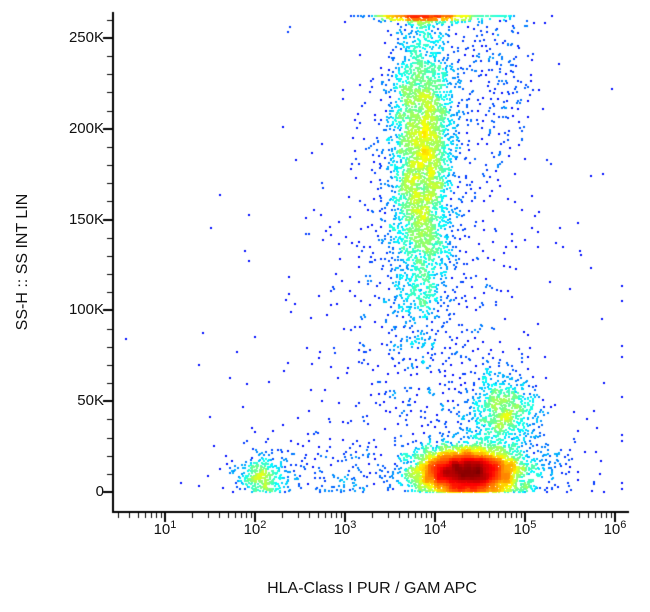  I want to click on x-tick-label: 10³, so click(345, 528).